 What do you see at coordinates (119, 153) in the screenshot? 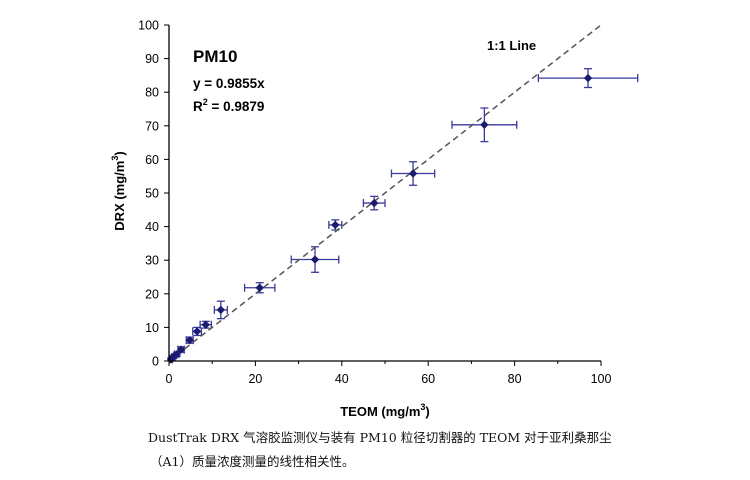
I see `y-axis-label-end: )` at bounding box center [119, 153].